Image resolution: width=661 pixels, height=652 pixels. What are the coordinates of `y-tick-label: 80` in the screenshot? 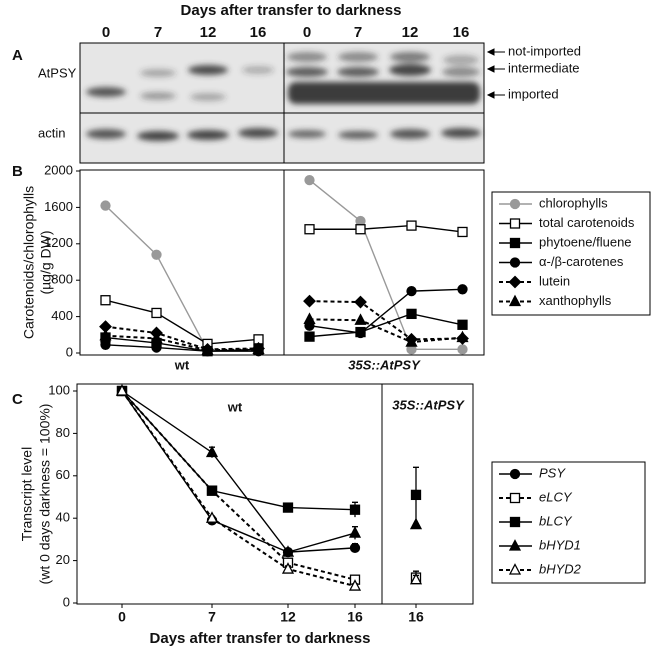 It's located at (63, 432).